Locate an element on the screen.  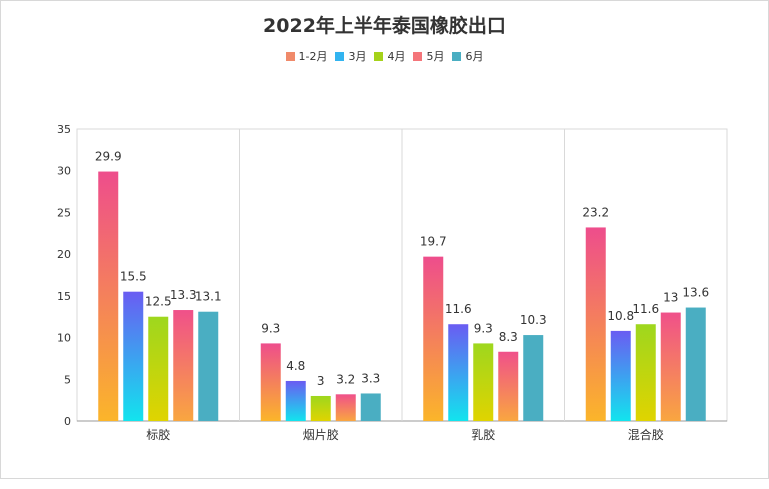
legend-item-3: 4月 is located at coordinates (389, 56).